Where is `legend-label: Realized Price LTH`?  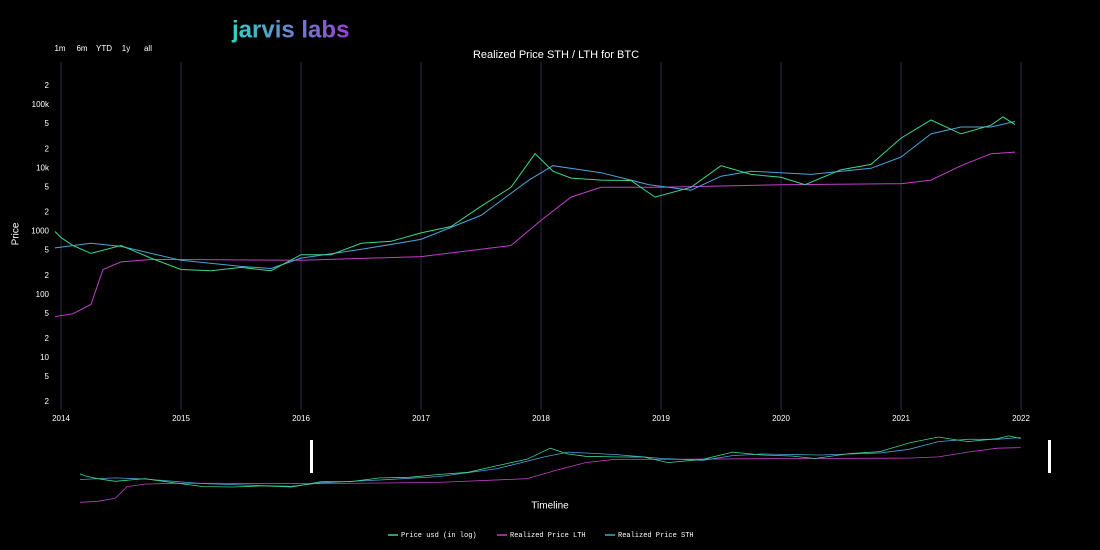
legend-label: Realized Price LTH is located at coordinates (548, 536).